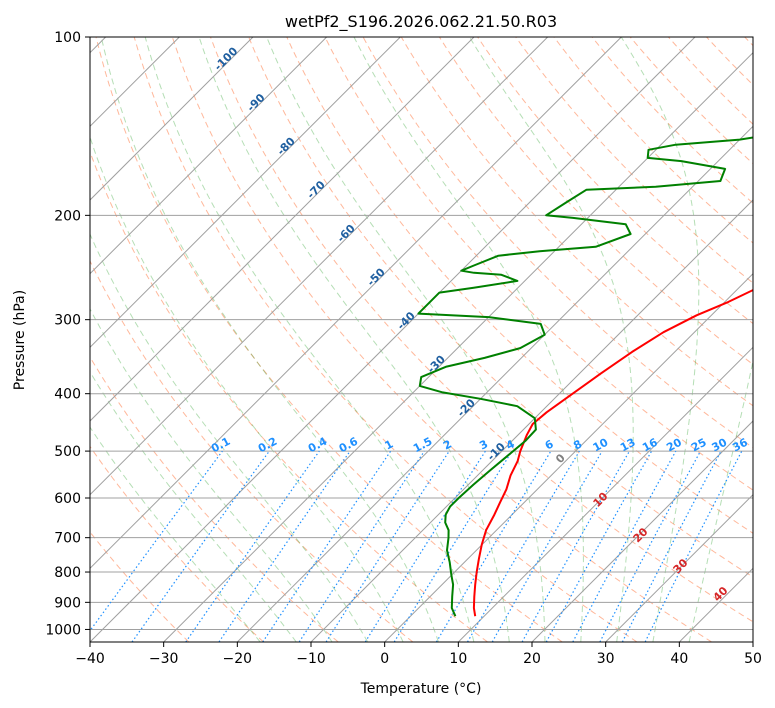 Image resolution: width=775 pixels, height=708 pixels. Describe the element at coordinates (67, 334) in the screenshot. I see `y-axis: 100 200 300 400 500 600 700 800 900 1000` at that location.